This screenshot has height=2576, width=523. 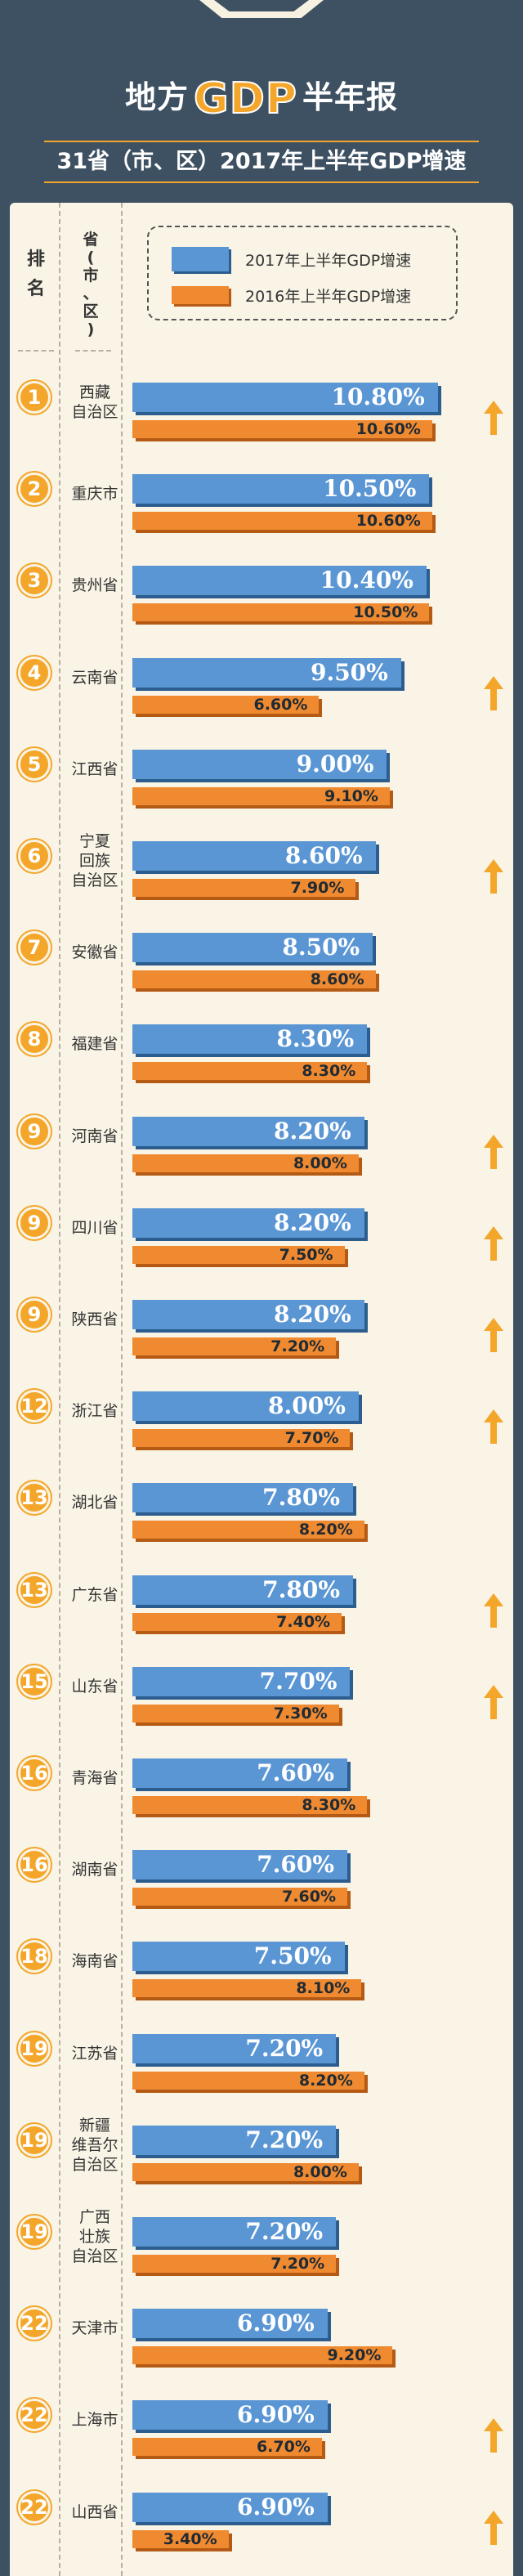 I want to click on chart-row: 22 上海市 6.90% 6.70%, so click(x=261, y=2433).